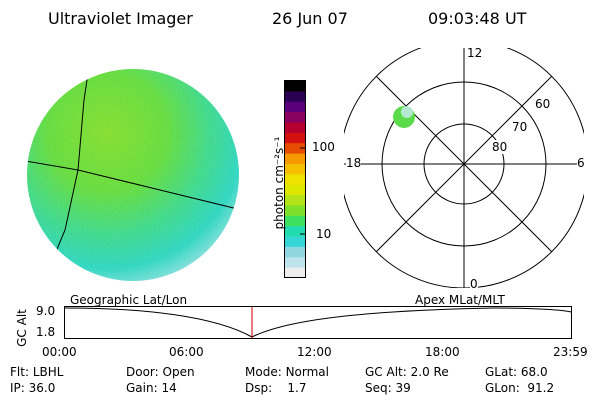 This screenshot has height=400, width=600. Describe the element at coordinates (520, 388) in the screenshot. I see `info-glon: GLon: 91.2` at that location.